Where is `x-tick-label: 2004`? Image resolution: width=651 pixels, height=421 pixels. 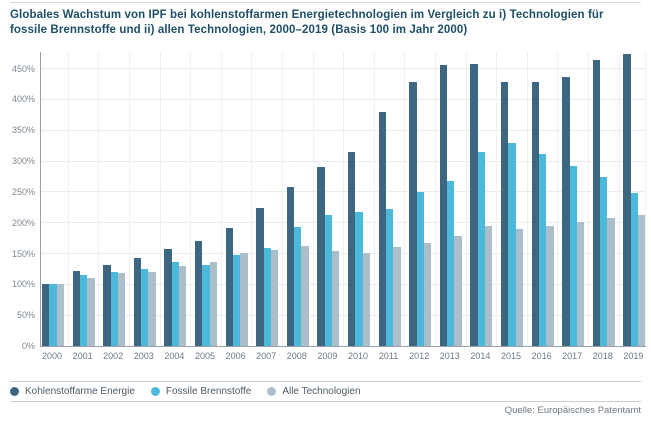
x-tick-label: 2004 is located at coordinates (174, 356).